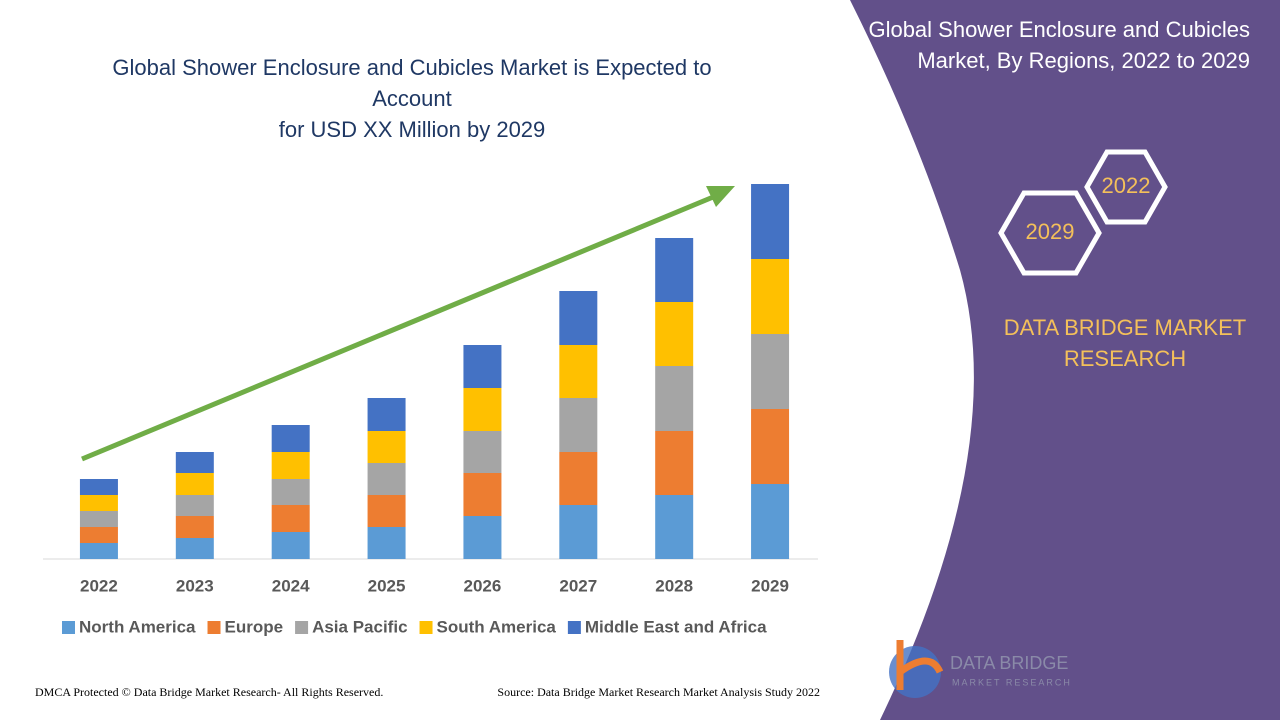 This screenshot has height=720, width=1280. I want to click on x-tick-label: 2029, so click(770, 585).